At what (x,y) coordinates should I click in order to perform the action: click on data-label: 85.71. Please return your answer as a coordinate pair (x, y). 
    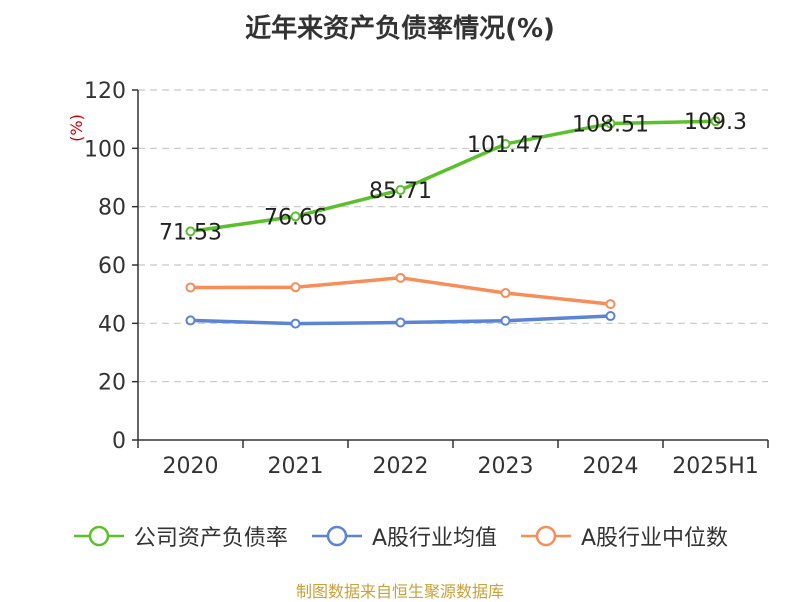
    Looking at the image, I should click on (400, 191).